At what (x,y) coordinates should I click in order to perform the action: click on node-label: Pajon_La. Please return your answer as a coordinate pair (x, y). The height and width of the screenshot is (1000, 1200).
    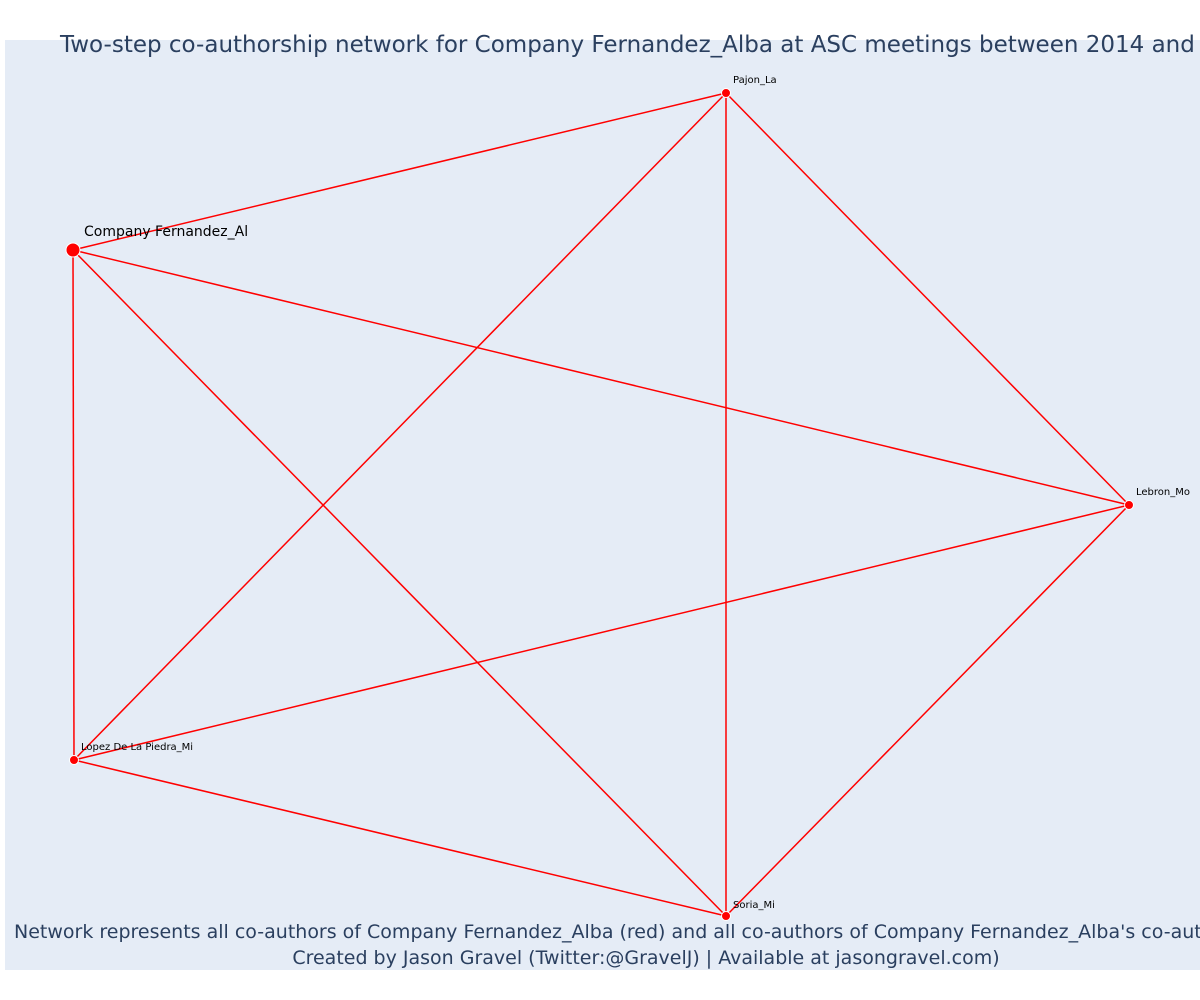
    Looking at the image, I should click on (755, 80).